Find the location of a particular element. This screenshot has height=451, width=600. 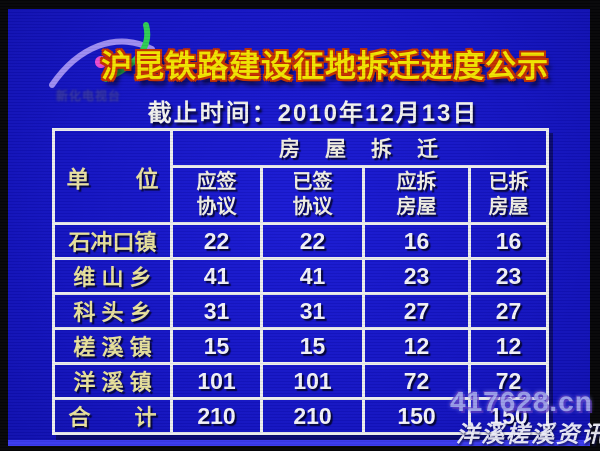

table-row: 槎 溪 镇 15 15 12 12 is located at coordinates (300, 346).